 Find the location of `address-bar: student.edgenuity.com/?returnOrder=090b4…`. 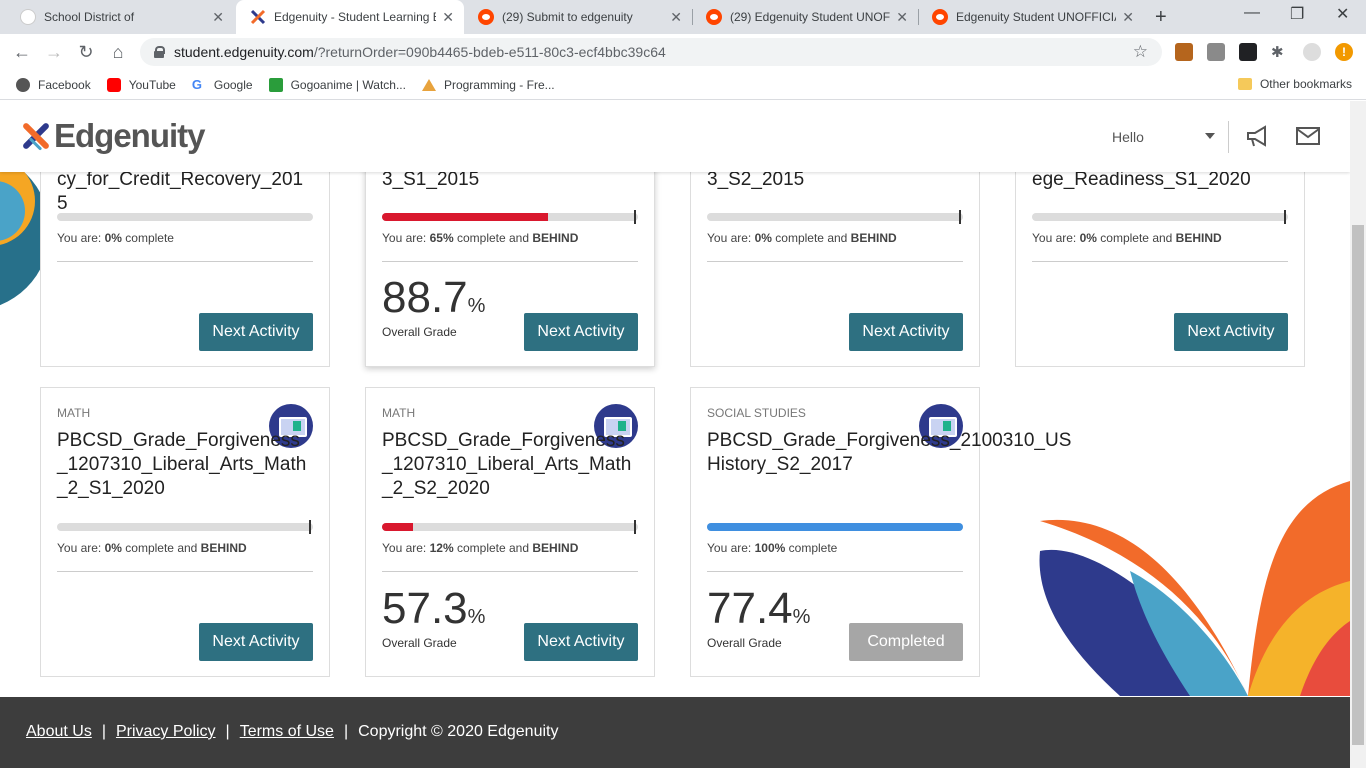

address-bar: student.edgenuity.com/?returnOrder=090b4… is located at coordinates (651, 52).